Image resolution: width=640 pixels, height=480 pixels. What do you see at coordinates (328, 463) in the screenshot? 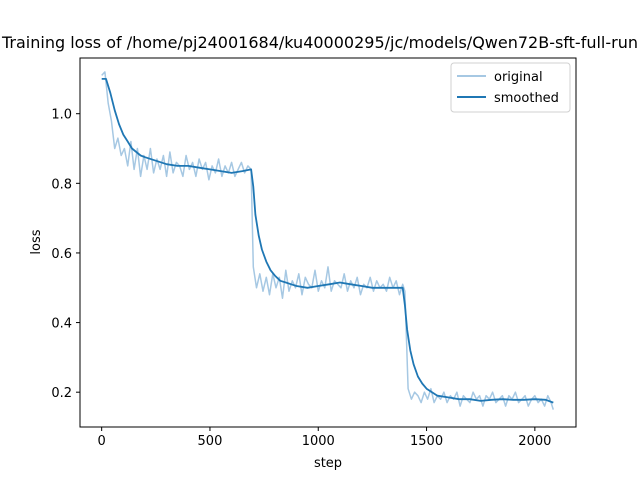
I see `x-axis-label: step` at bounding box center [328, 463].